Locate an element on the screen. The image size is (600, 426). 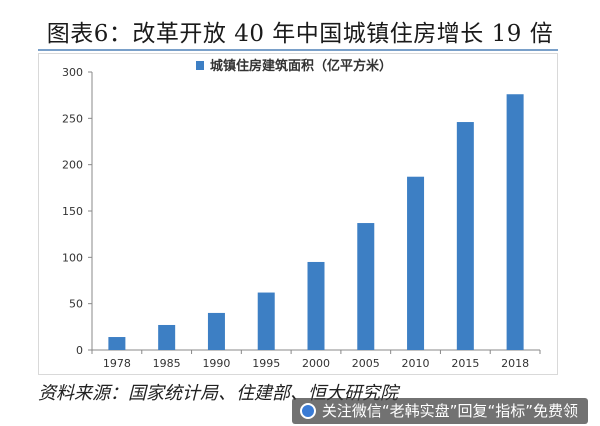
x-tick-label: 2018 is located at coordinates (515, 363).